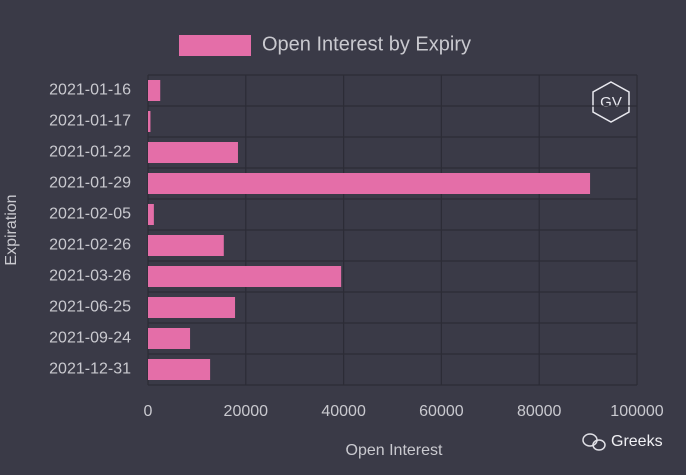  Describe the element at coordinates (90, 245) in the screenshot. I see `y-tick-label: 2021-02-26` at that location.